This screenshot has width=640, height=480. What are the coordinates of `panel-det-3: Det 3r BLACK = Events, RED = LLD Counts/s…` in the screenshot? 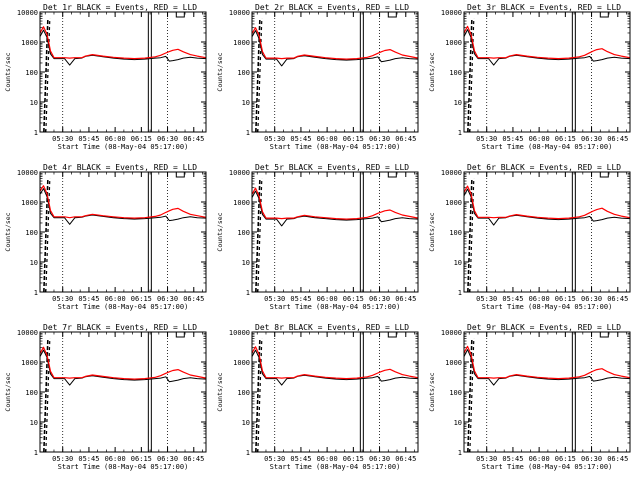 It's located at (529, 77).